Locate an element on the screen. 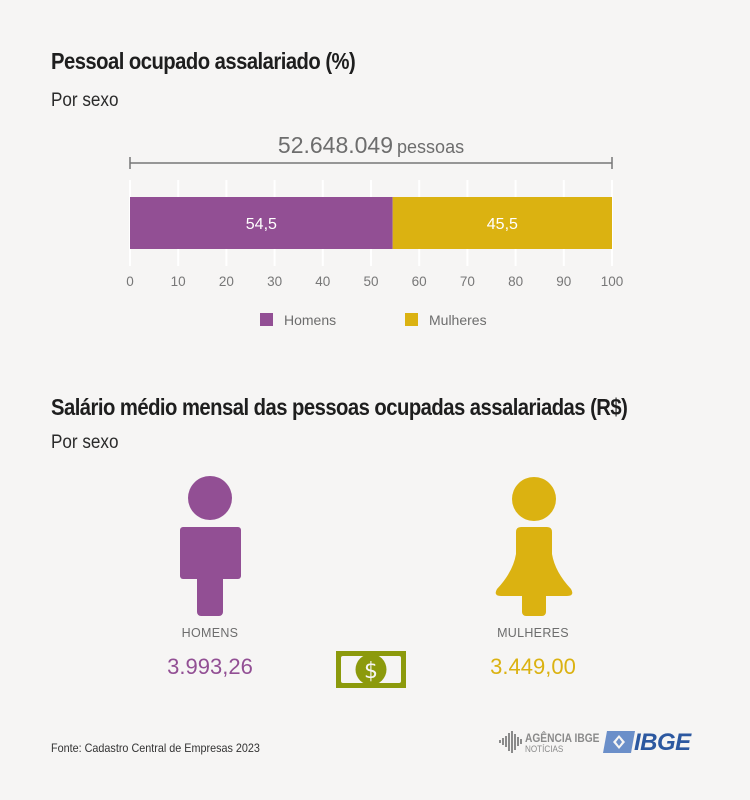 The image size is (750, 800). bar-homens is located at coordinates (261, 223).